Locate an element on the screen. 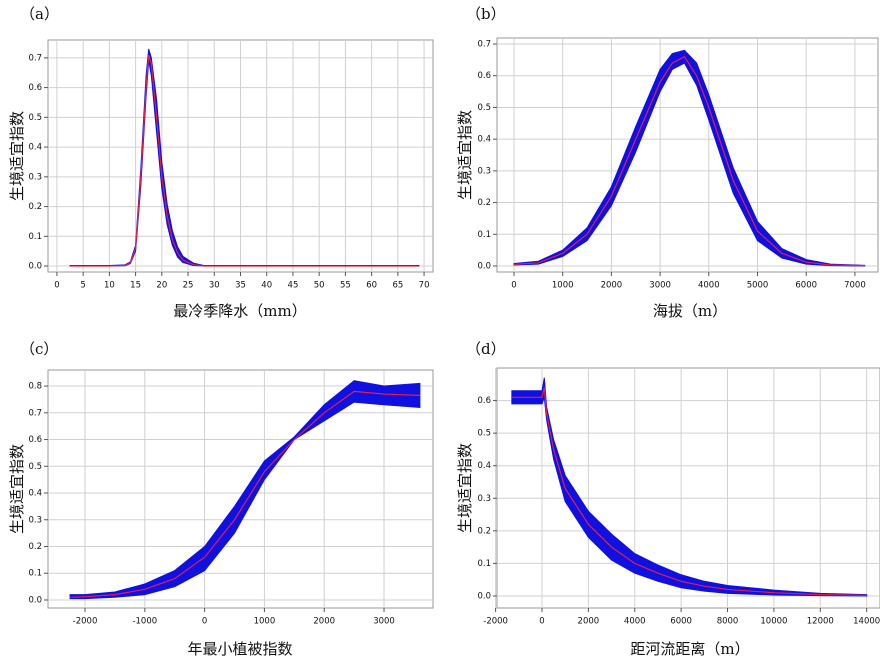 The width and height of the screenshot is (880, 664). x-tick-label: -1000 is located at coordinates (144, 622).